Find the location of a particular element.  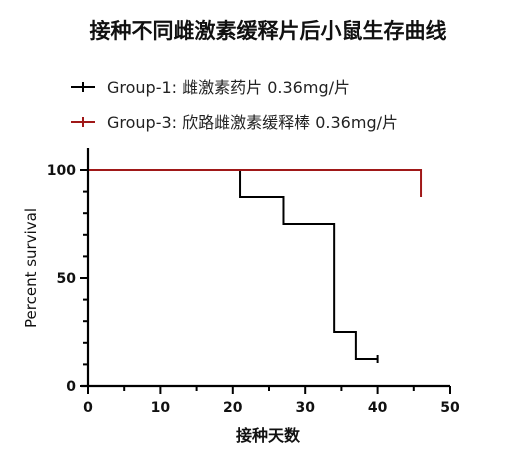

y-tick-label: 0 is located at coordinates (71, 387).